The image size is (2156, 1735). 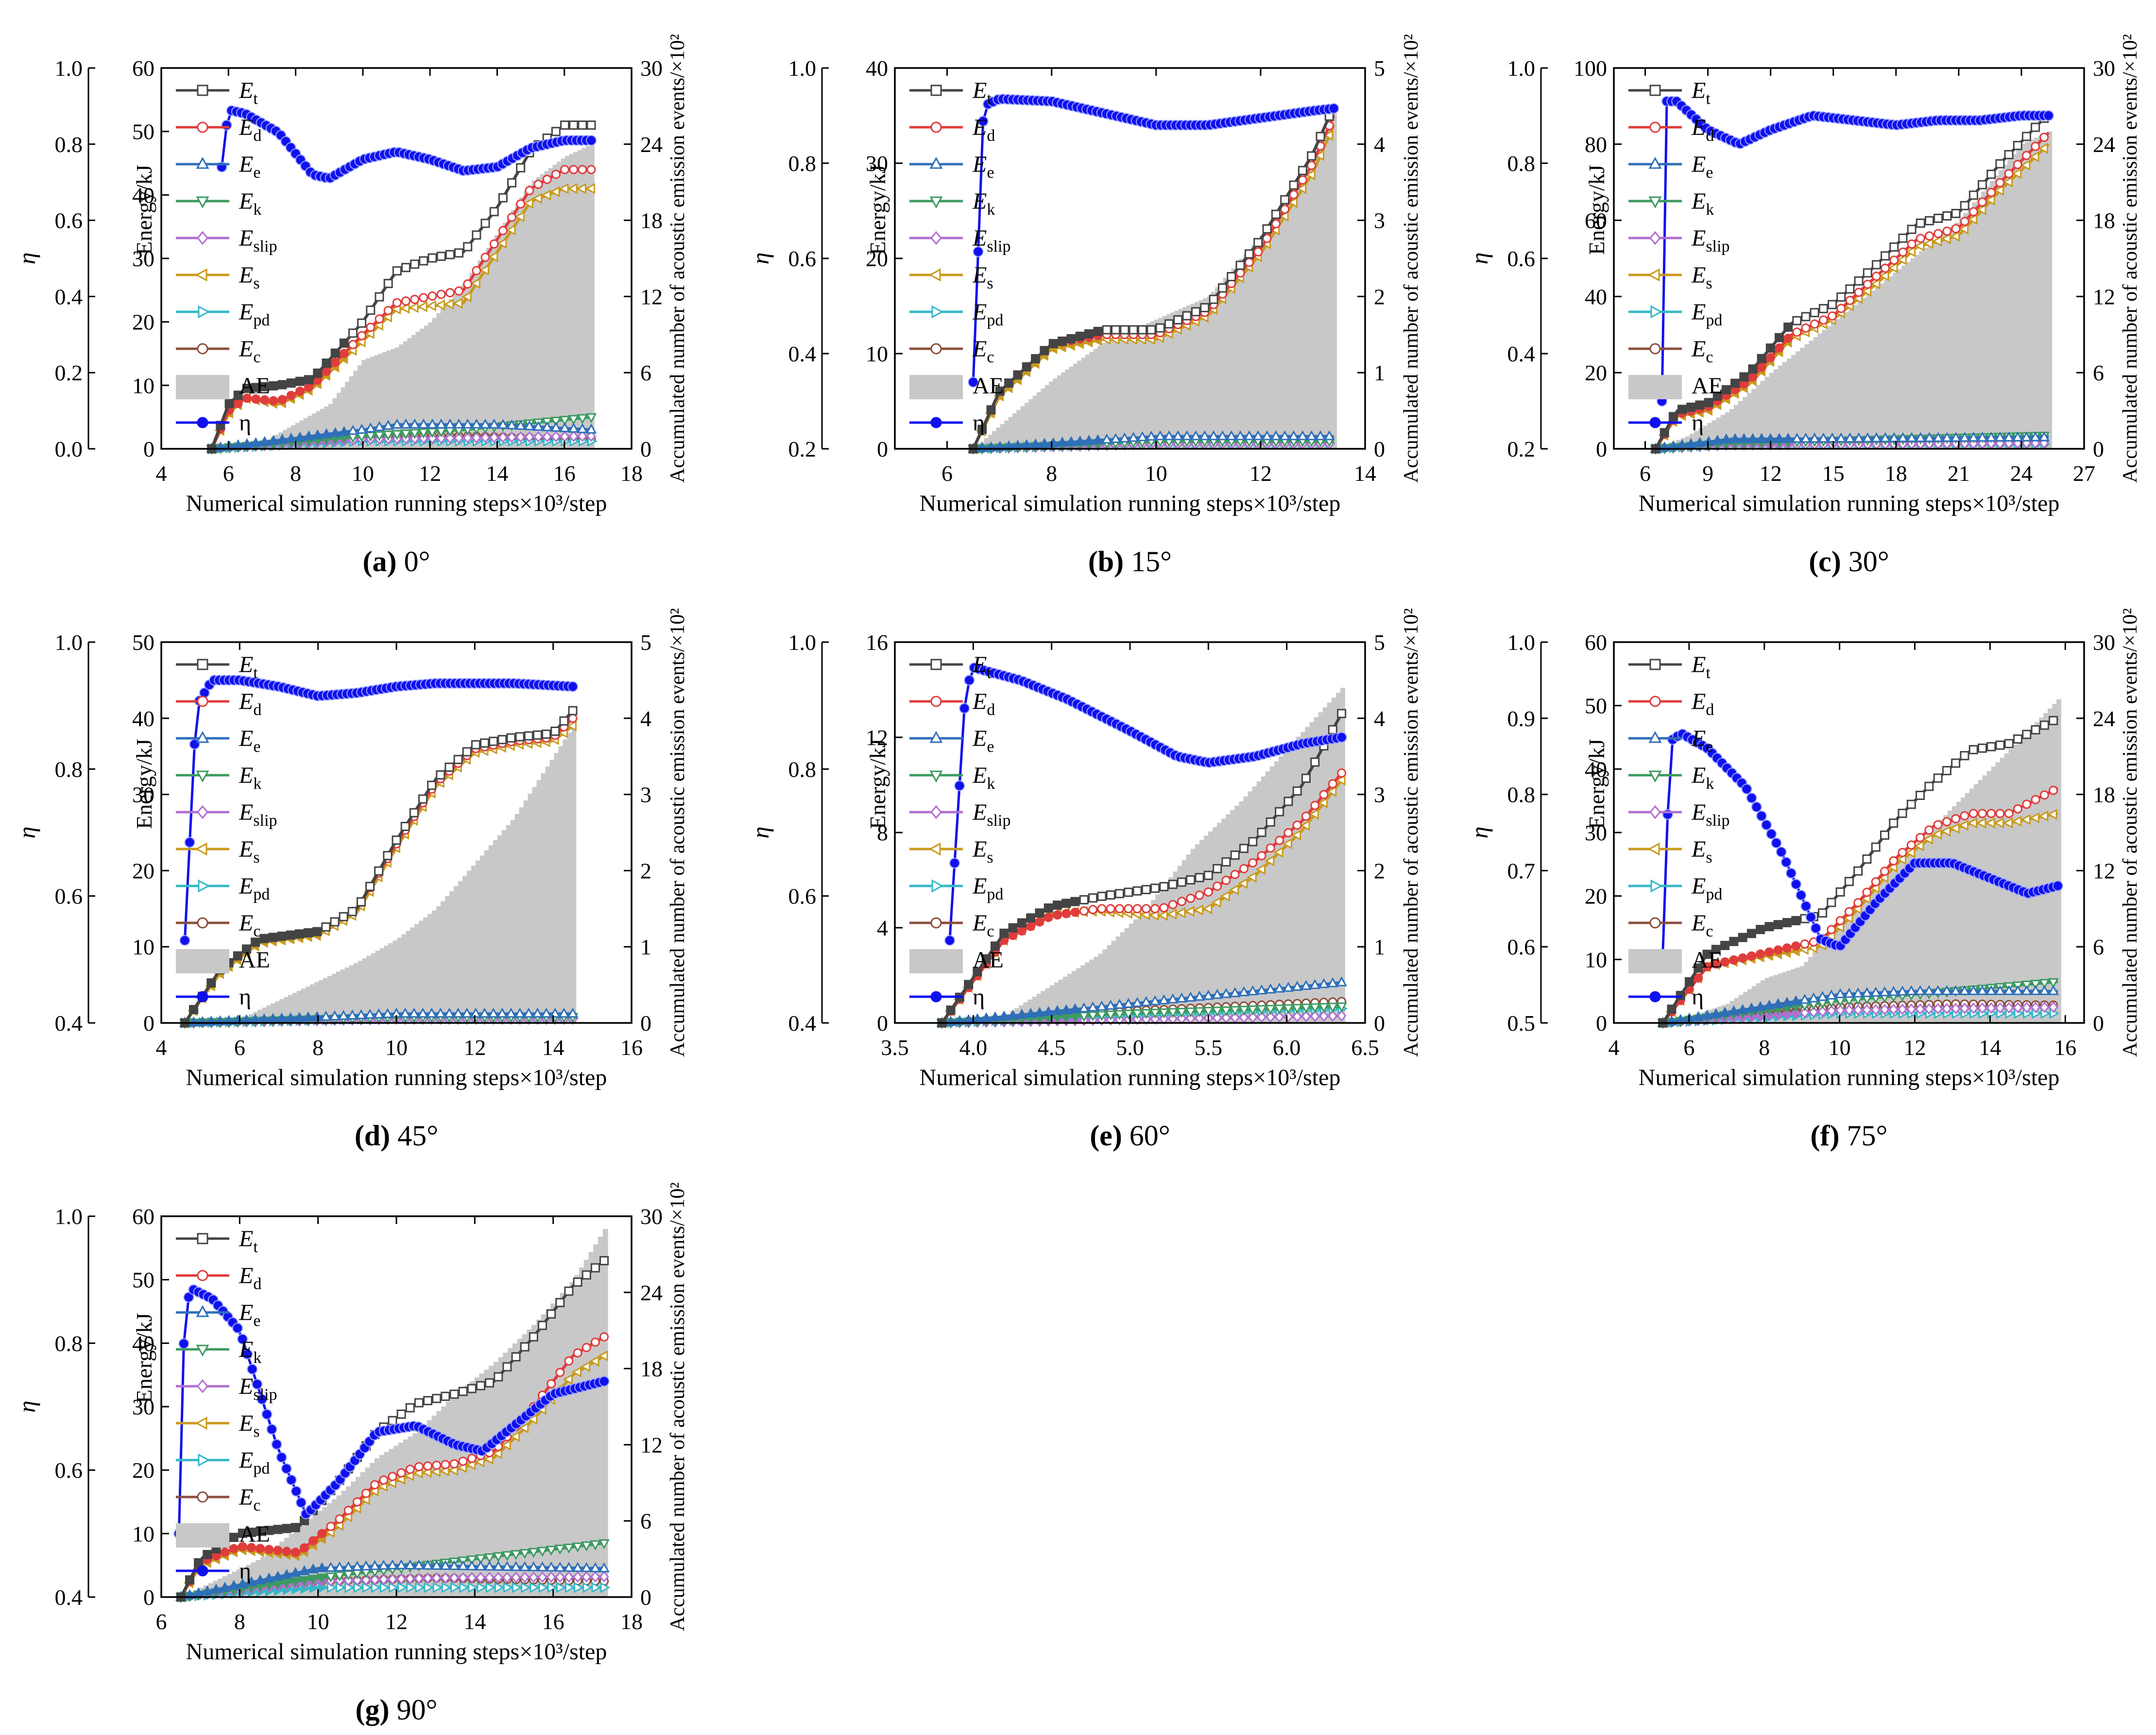 I want to click on marker-Eslip, so click(x=450, y=438).